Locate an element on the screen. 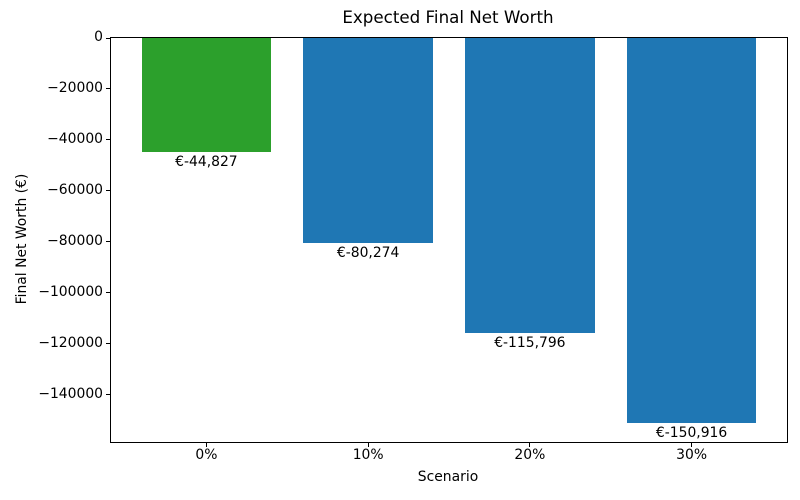  y-tick-mark-−80000 is located at coordinates (108, 242).